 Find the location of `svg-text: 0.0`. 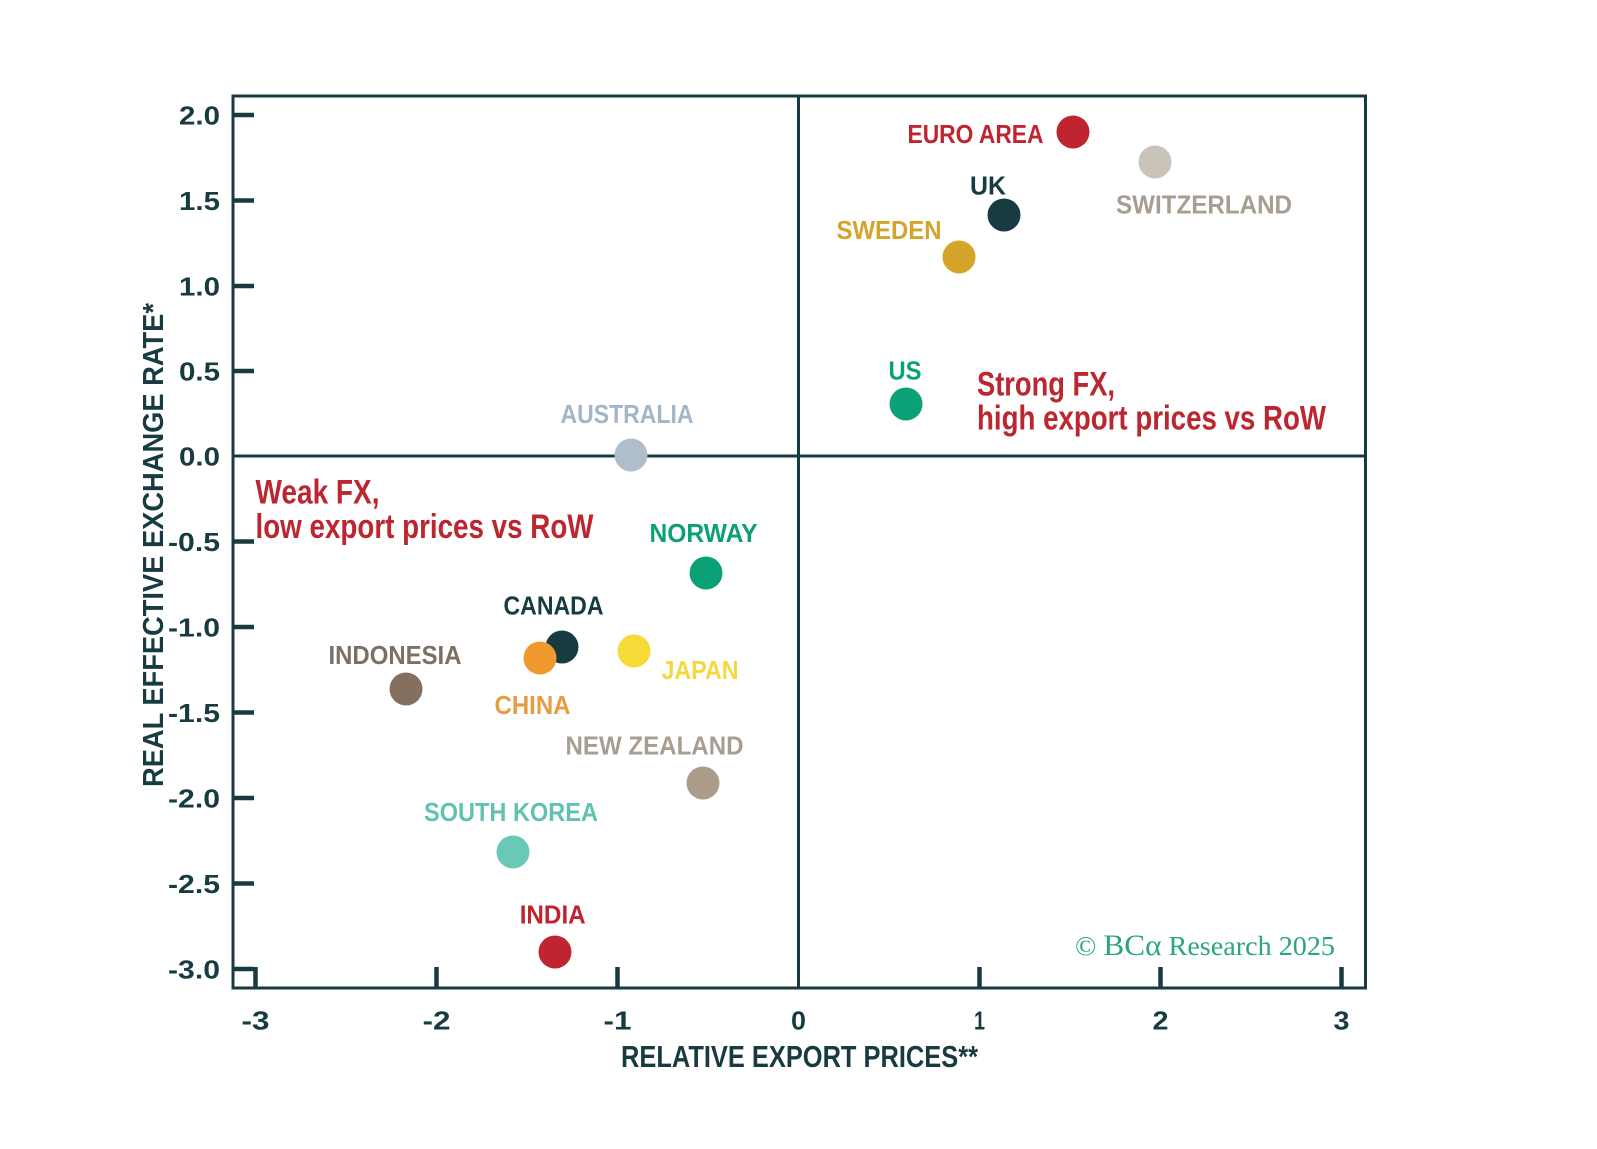

svg-text: 0.0 is located at coordinates (199, 456).